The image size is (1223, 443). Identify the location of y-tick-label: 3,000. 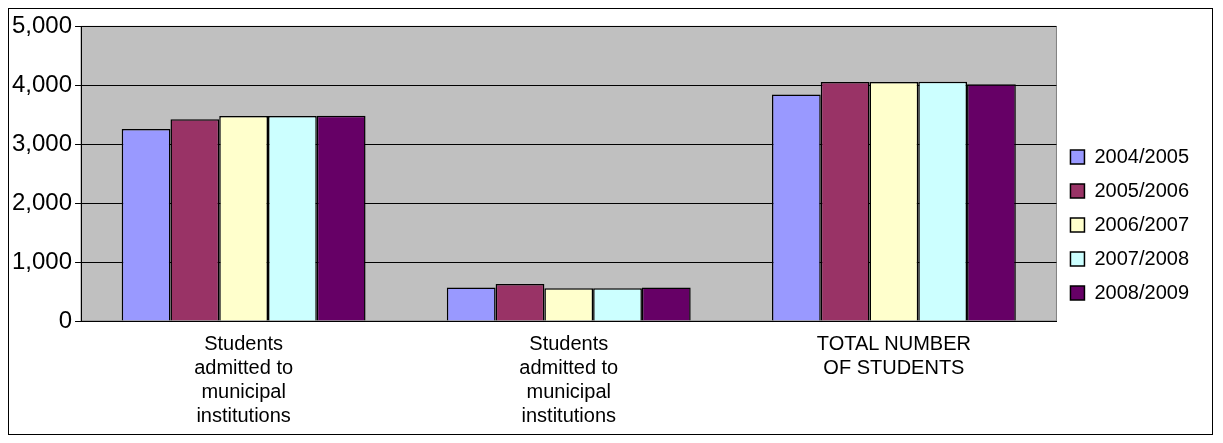
(42, 142).